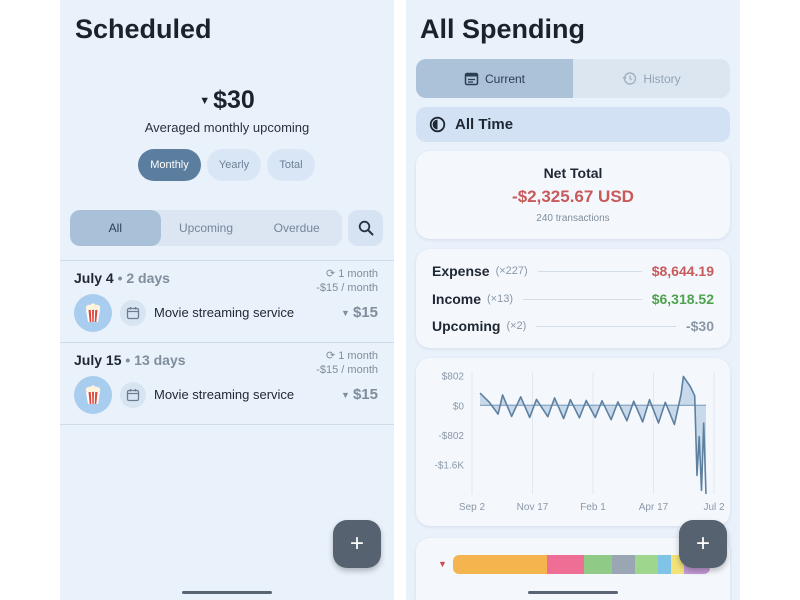 This screenshot has width=800, height=600. I want to click on monthly-amount: ▼ $30, so click(227, 100).